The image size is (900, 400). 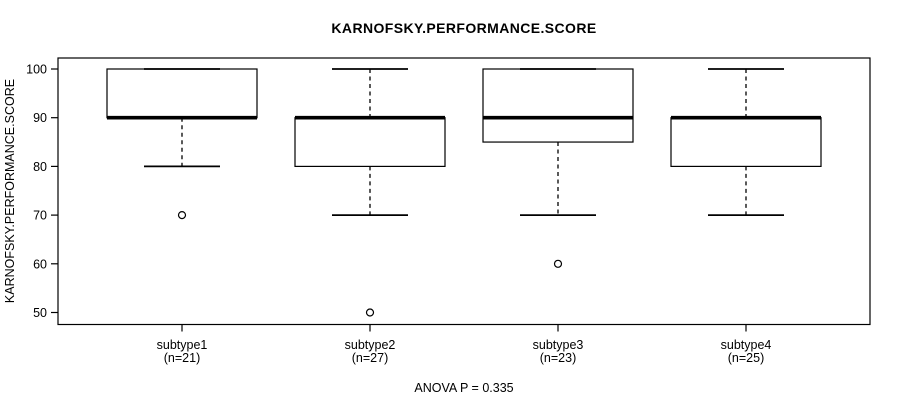 I want to click on y-tick-label-70: 70, so click(x=40, y=216).